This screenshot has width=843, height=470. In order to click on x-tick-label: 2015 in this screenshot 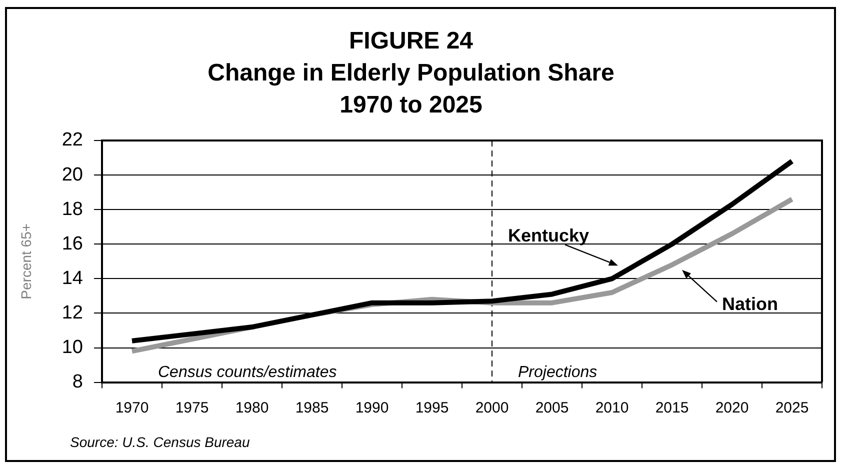, I will do `click(672, 407)`.